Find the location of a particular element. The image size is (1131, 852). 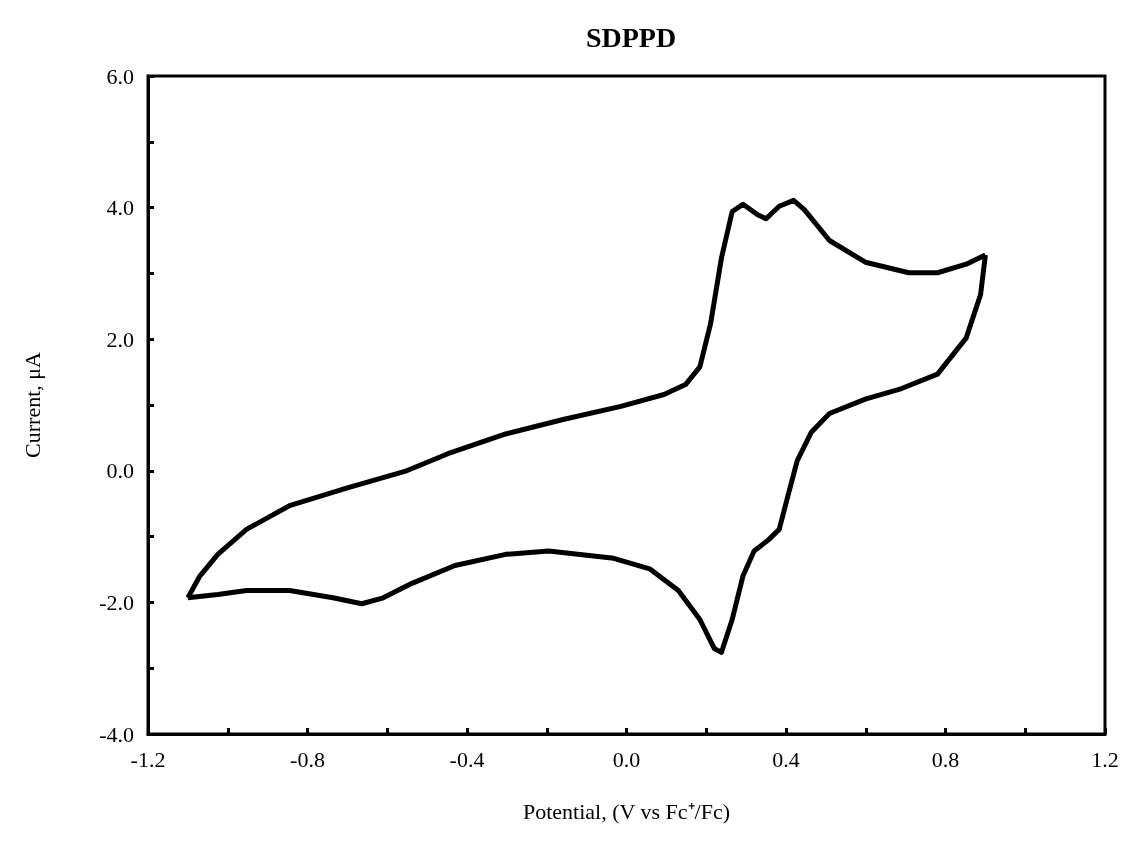

x-tick-label: -0.8 is located at coordinates (307, 759).